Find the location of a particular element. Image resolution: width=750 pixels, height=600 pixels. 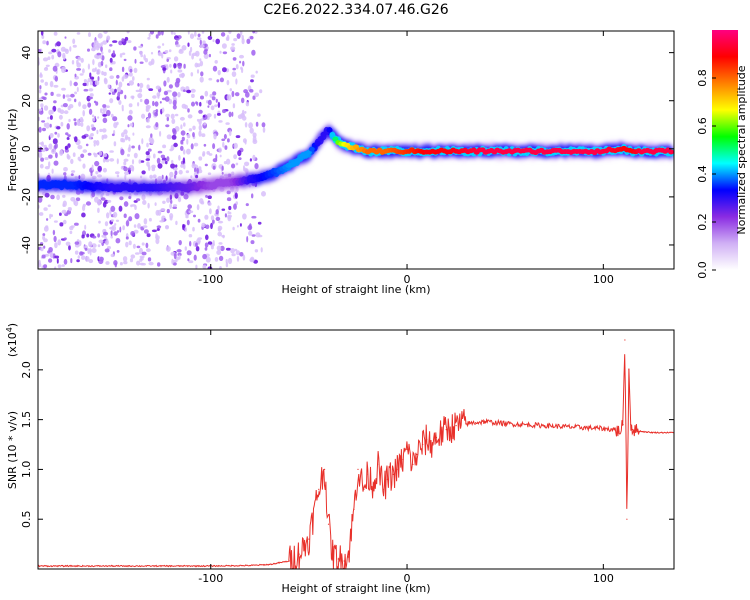

y-tick-label: 1.5 is located at coordinates (26, 420).